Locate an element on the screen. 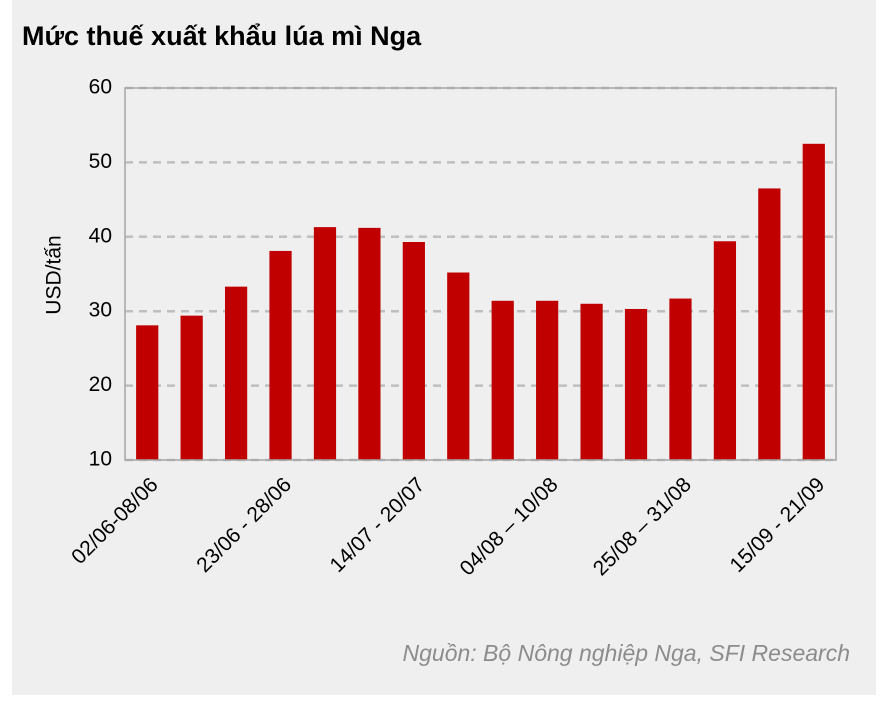 The image size is (888, 713). chart-title: Mức thuế xuất khẩu lúa mì Nga is located at coordinates (222, 36).